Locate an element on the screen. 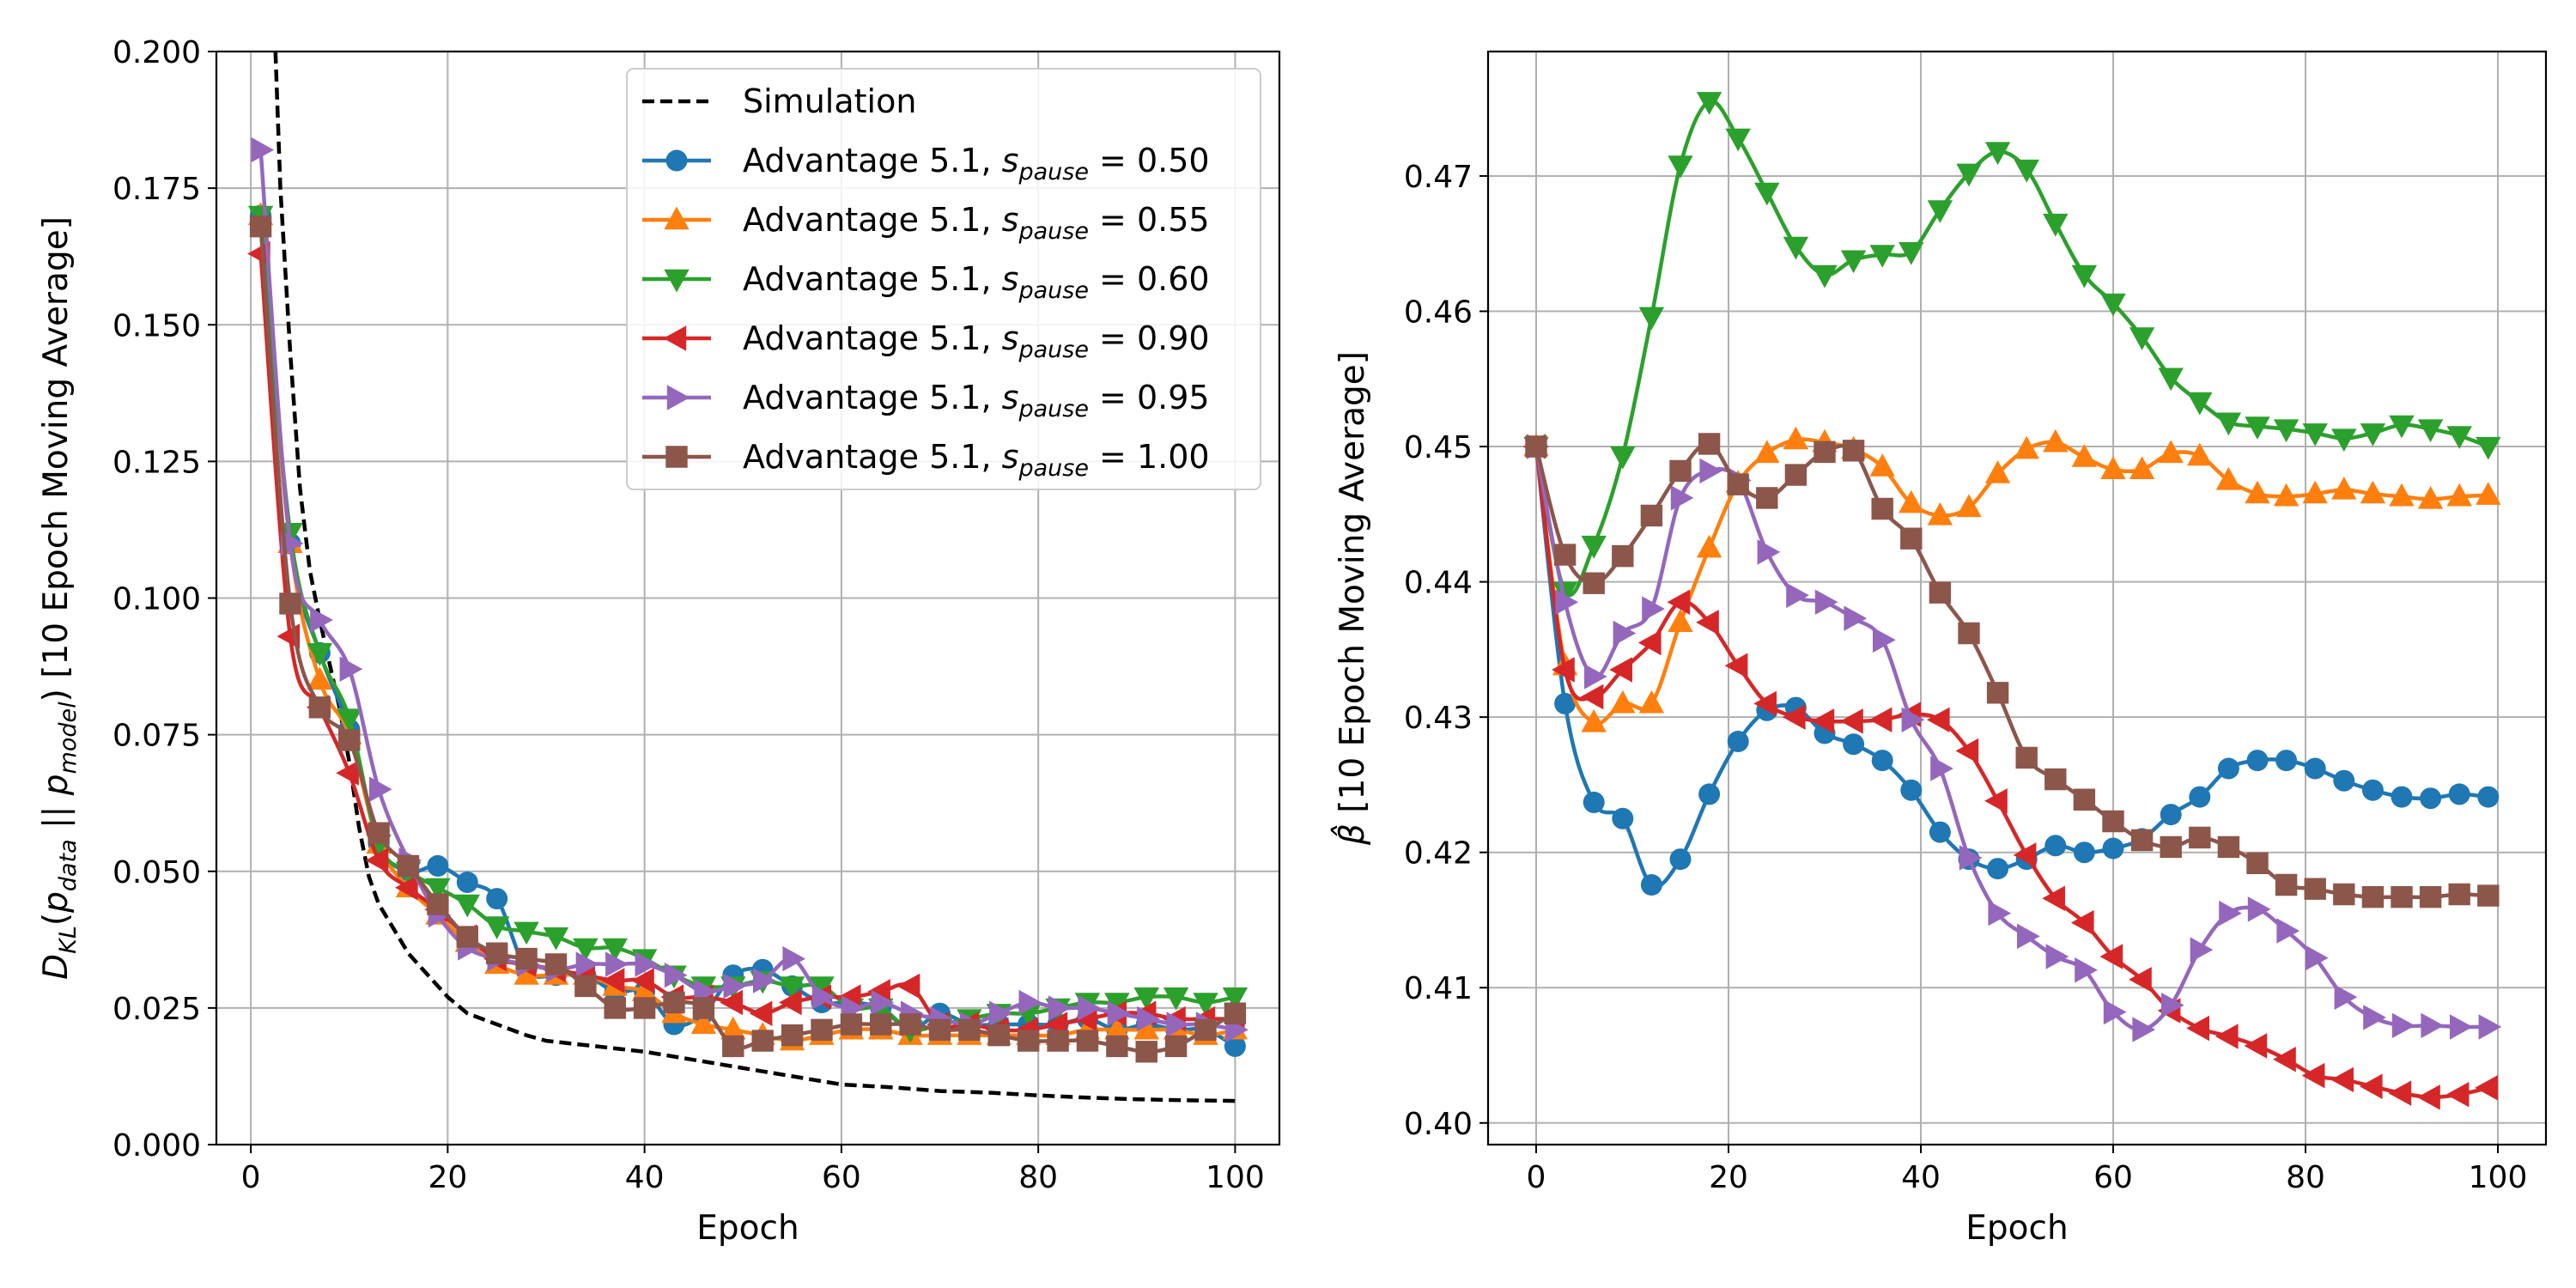 This screenshot has width=2576, height=1288. x-axis-label: Epoch is located at coordinates (748, 1228).